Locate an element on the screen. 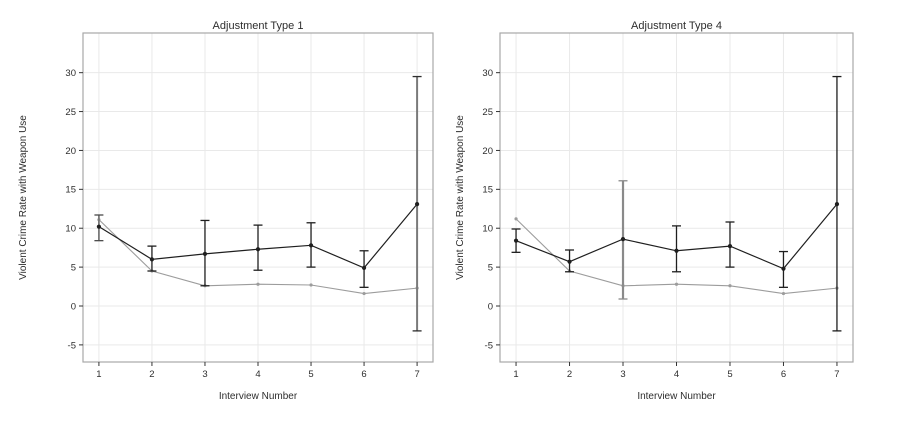 Image resolution: width=900 pixels, height=440 pixels. chart-title: Adjustment Type 1 is located at coordinates (258, 26).